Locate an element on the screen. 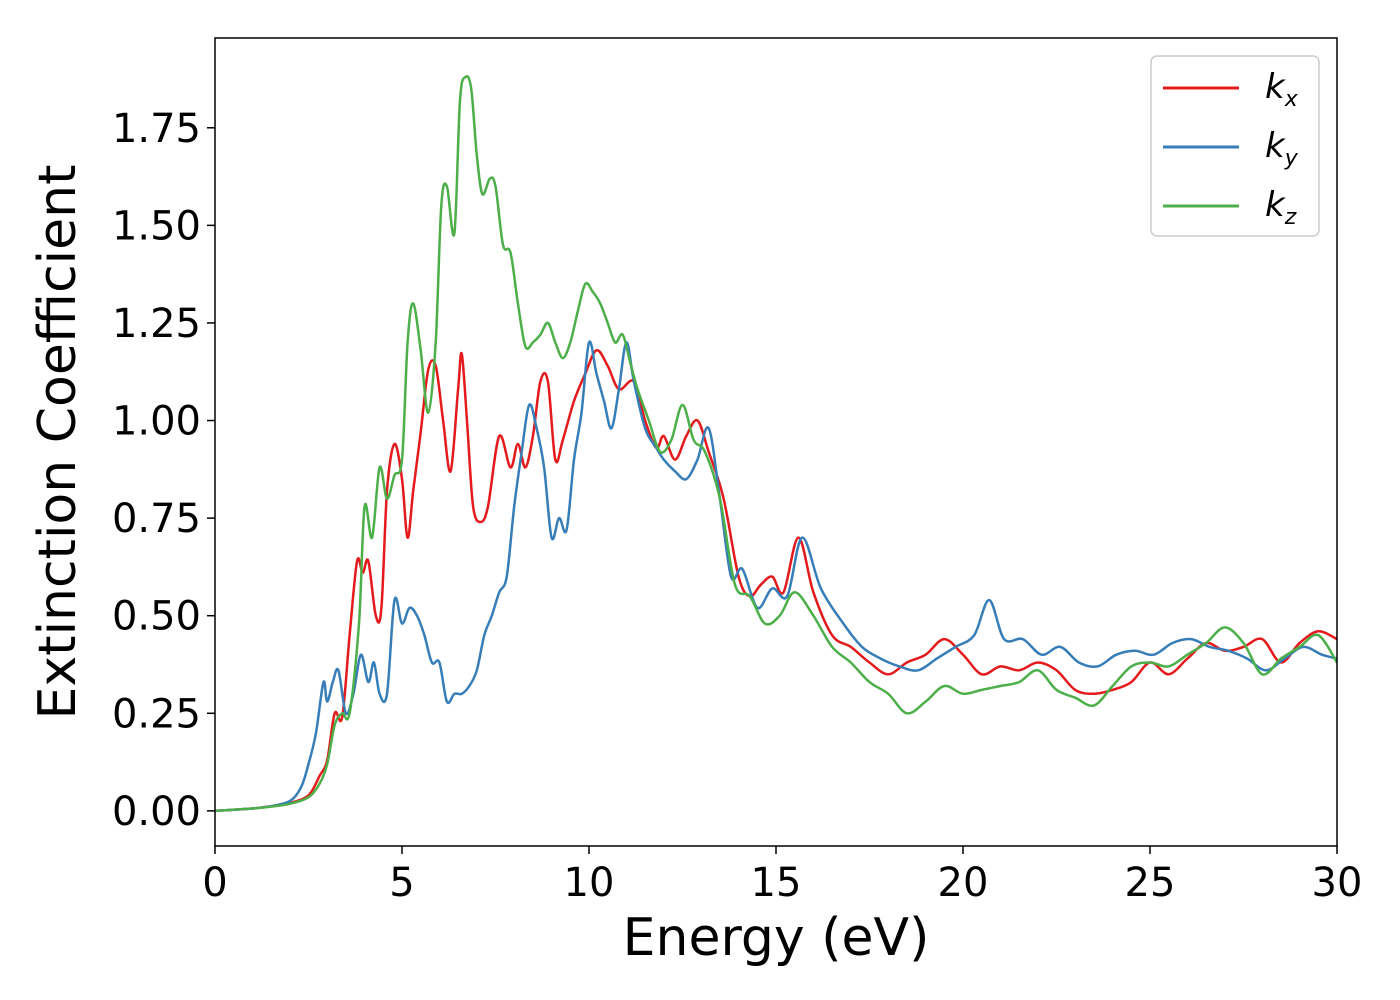 This screenshot has width=1400, height=1000. x-tick-label: 10 is located at coordinates (589, 883).